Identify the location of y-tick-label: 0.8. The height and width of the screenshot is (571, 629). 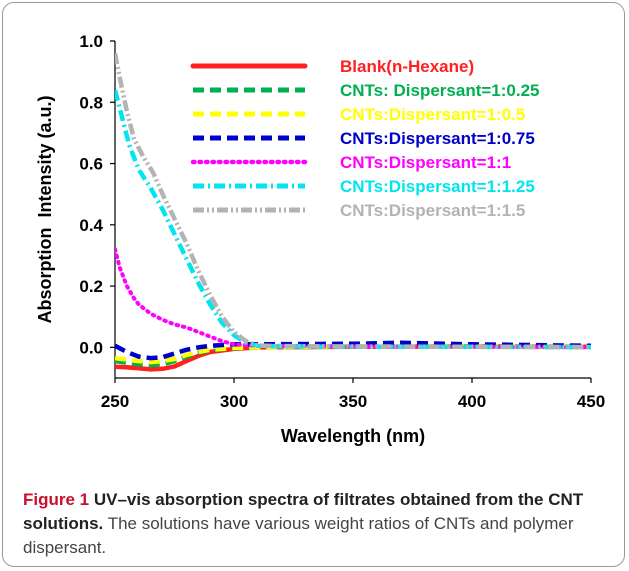
(91, 102).